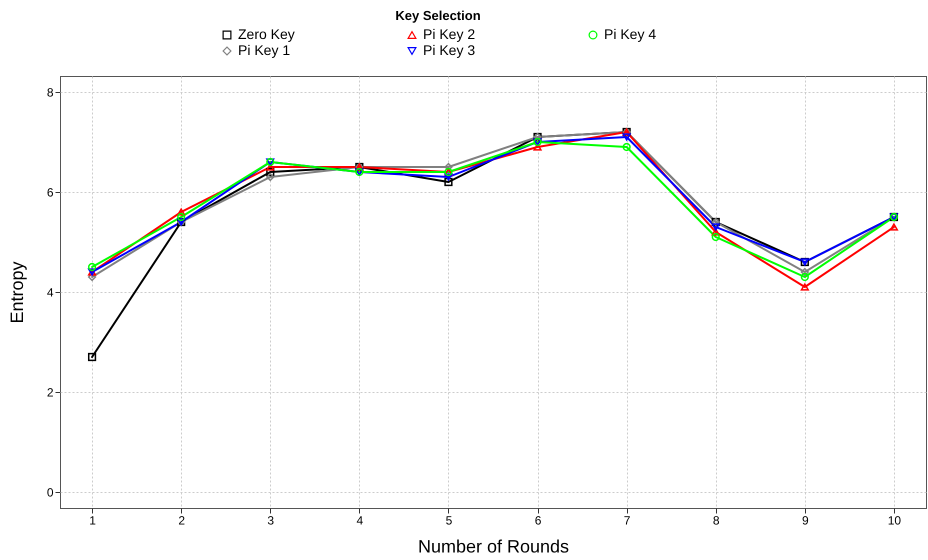 The image size is (928, 560). I want to click on x-tick-label: 6, so click(538, 521).